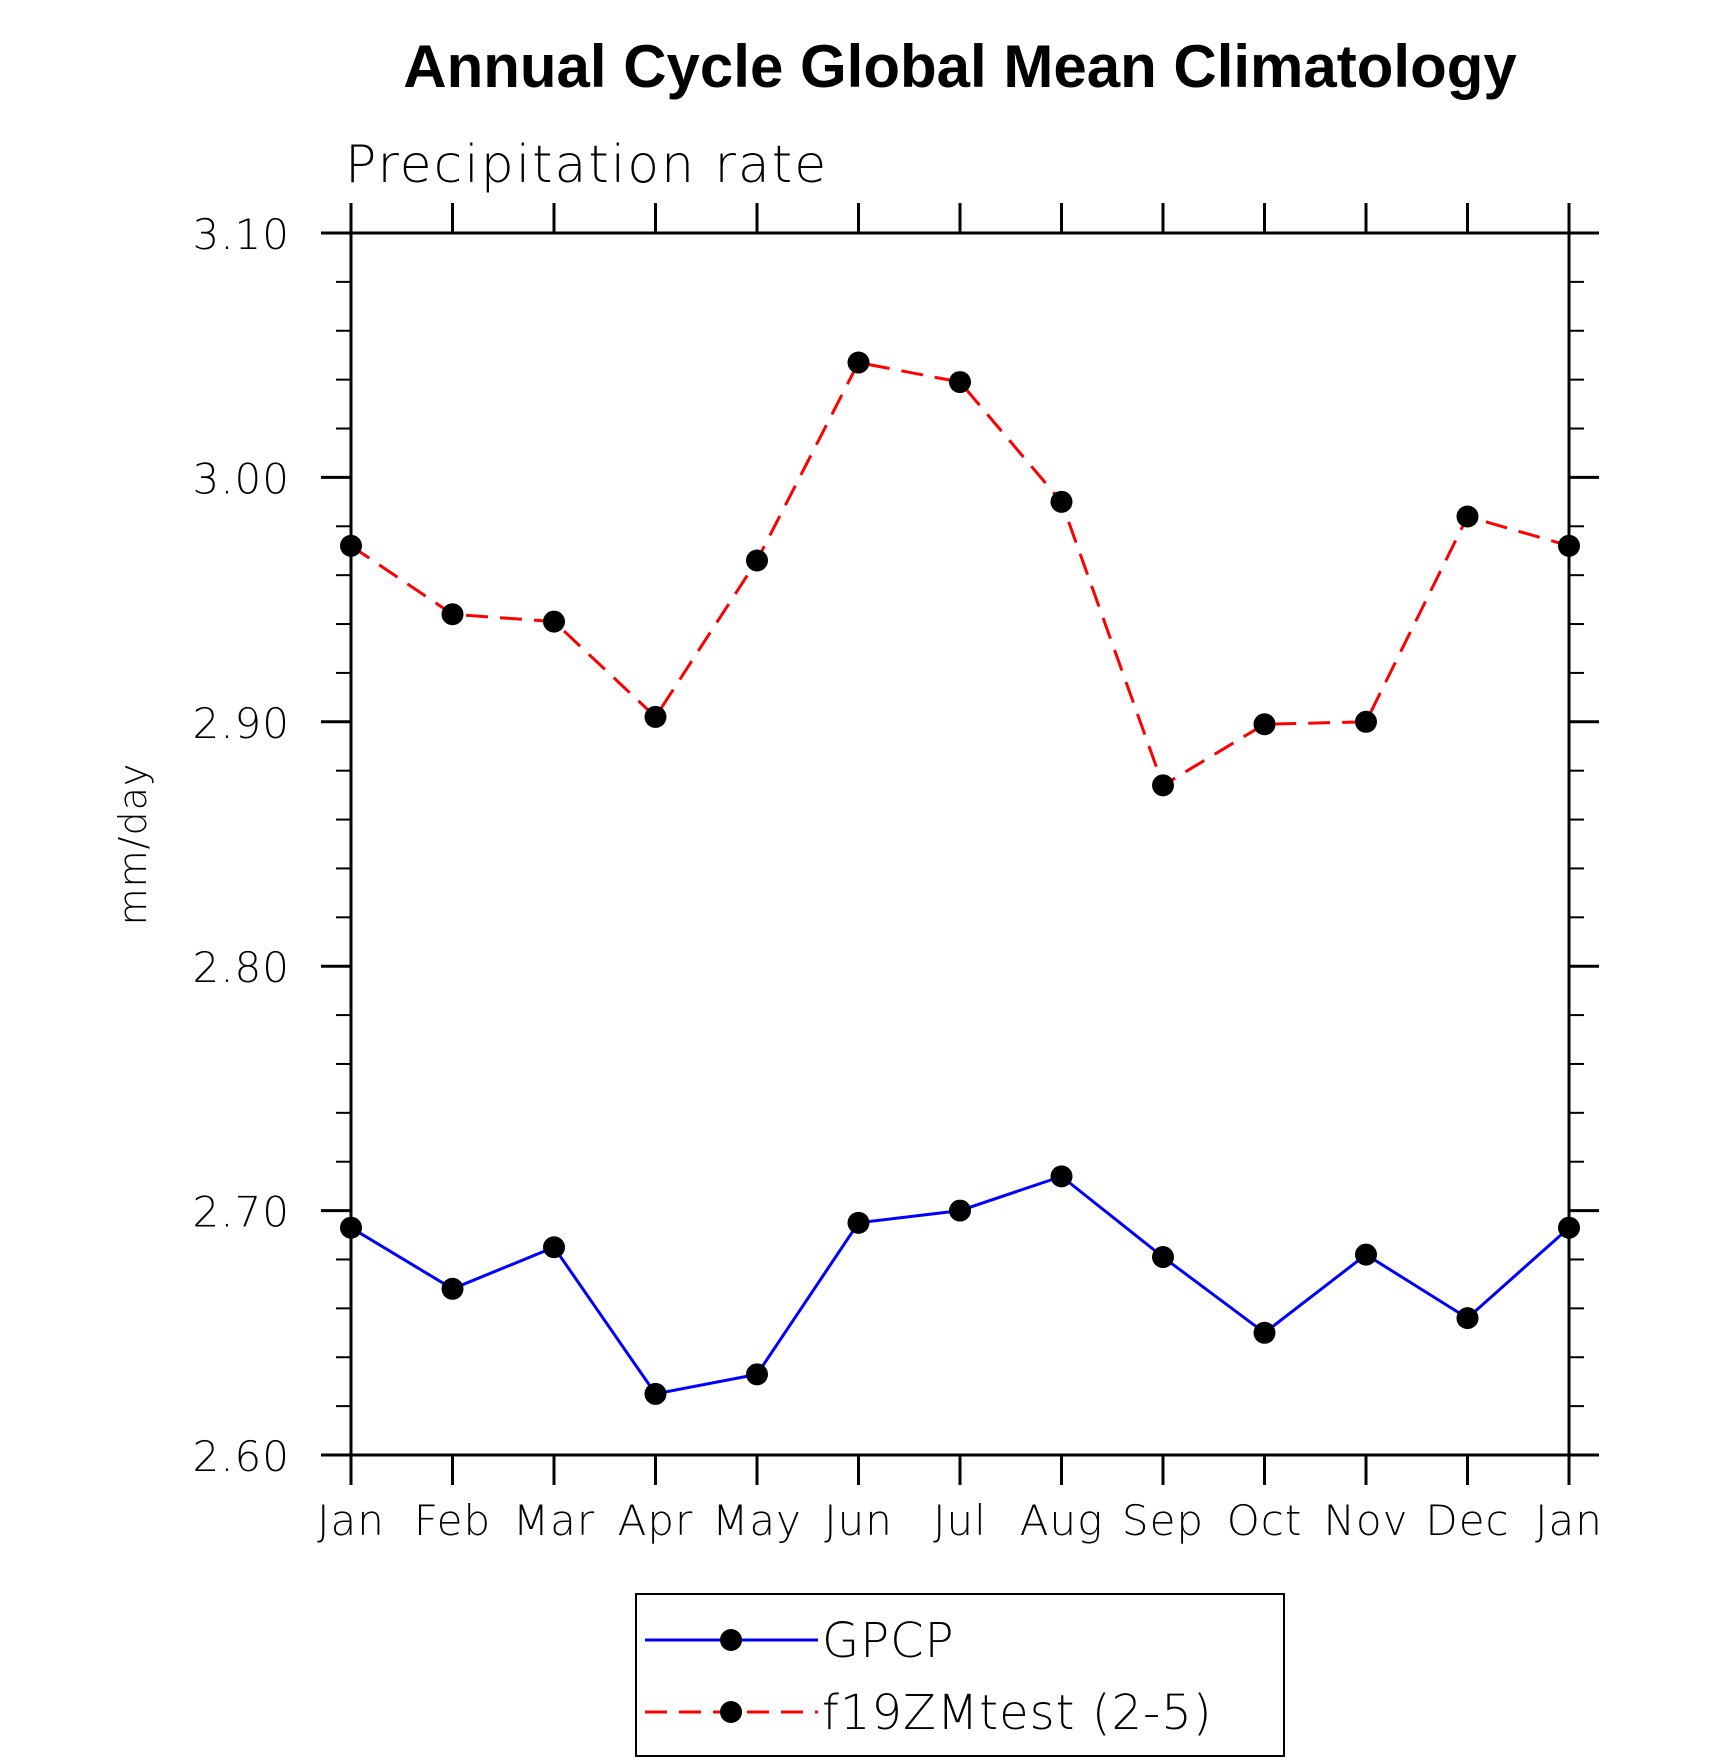 The width and height of the screenshot is (1710, 1762). I want to click on chart-title: Annual Cycle Global Mean Climatology, so click(960, 66).